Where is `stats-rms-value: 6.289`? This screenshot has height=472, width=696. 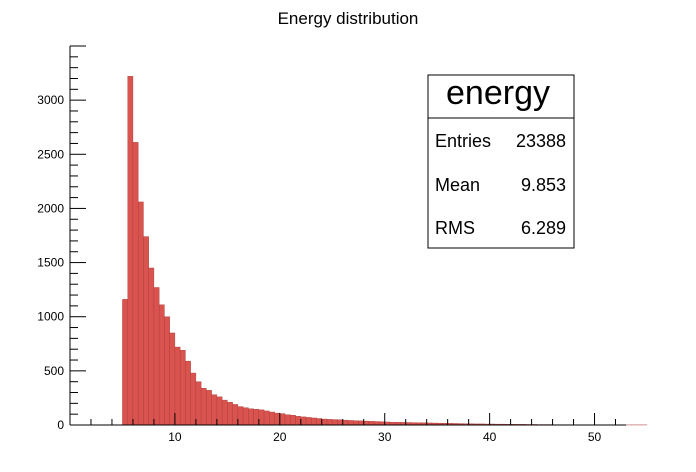
stats-rms-value: 6.289 is located at coordinates (543, 228).